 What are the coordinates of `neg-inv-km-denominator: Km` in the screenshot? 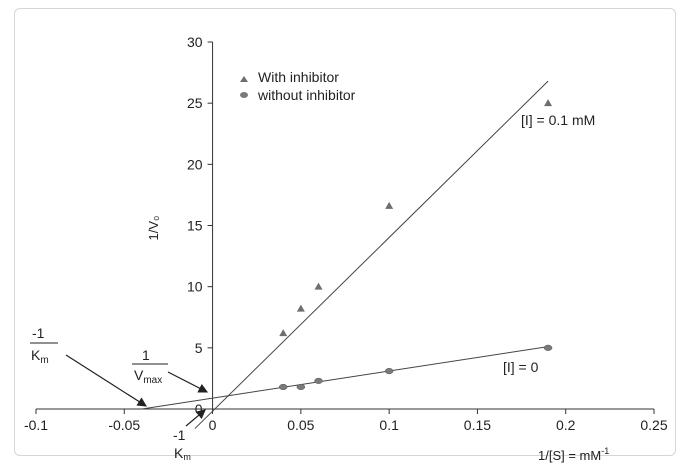 It's located at (40, 356).